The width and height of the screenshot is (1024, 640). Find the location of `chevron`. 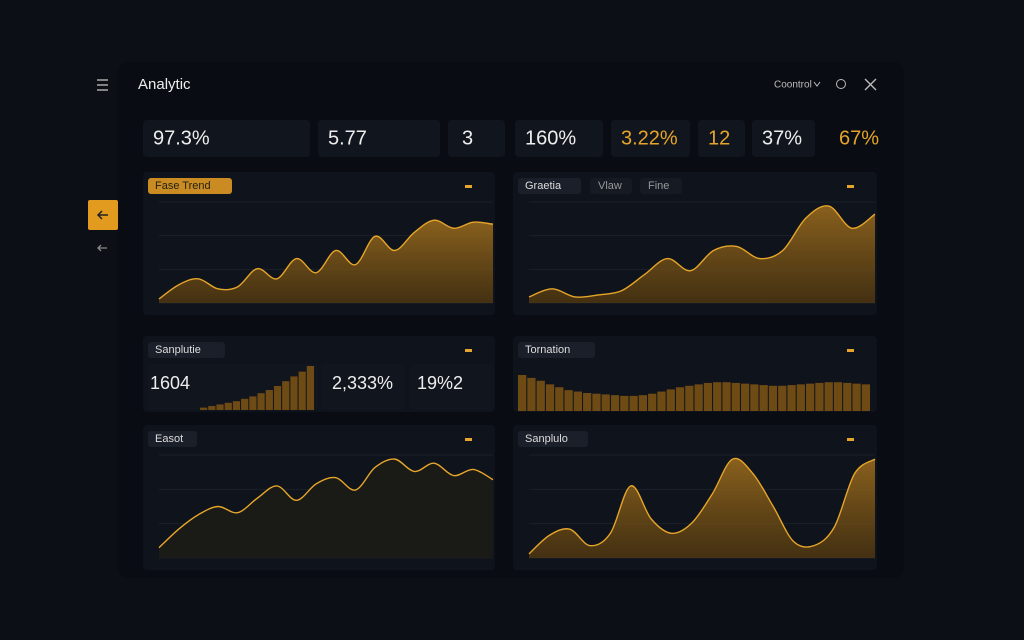

chevron is located at coordinates (817, 84).